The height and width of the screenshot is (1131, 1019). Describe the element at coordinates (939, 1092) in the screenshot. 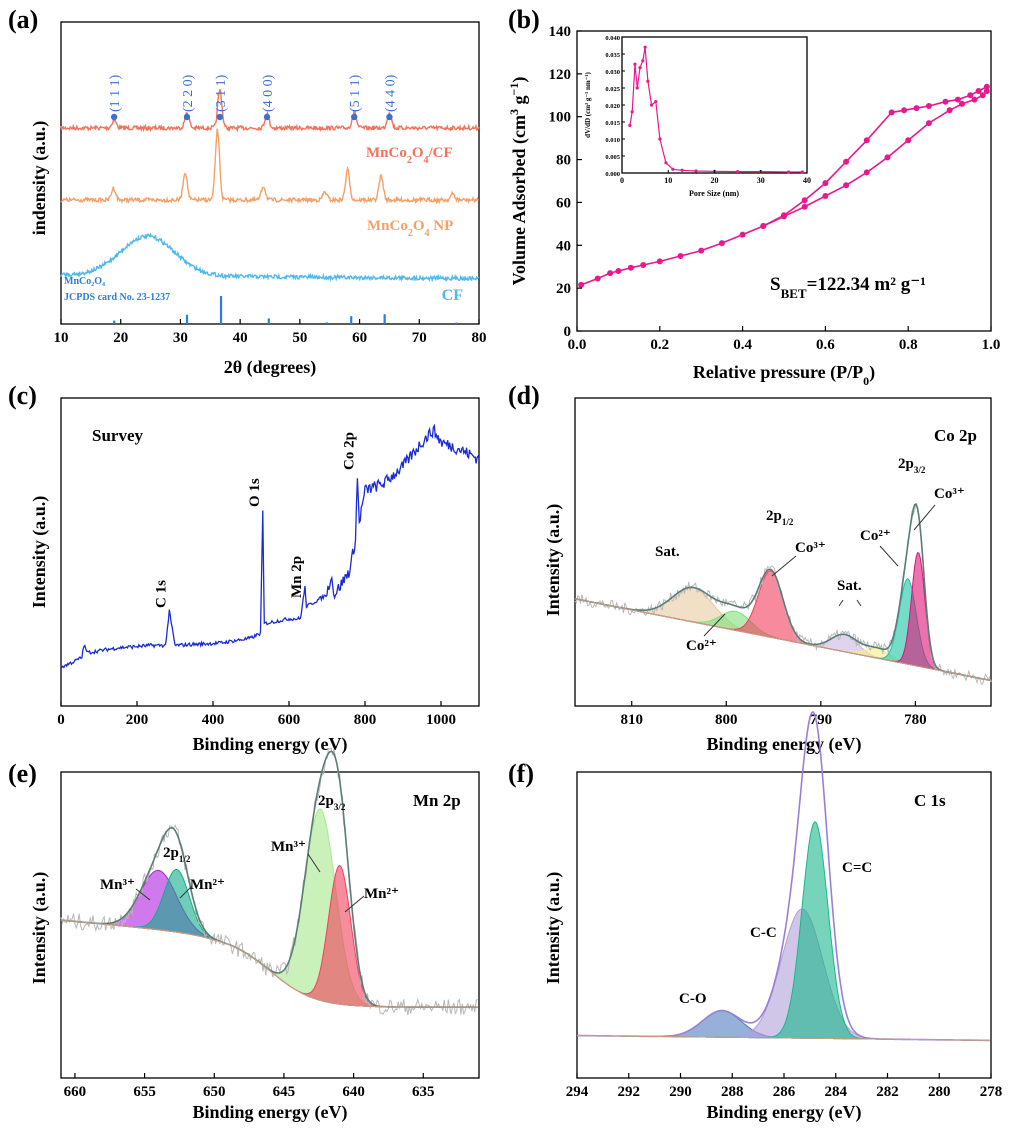

I see `x-tick-label: 280` at that location.